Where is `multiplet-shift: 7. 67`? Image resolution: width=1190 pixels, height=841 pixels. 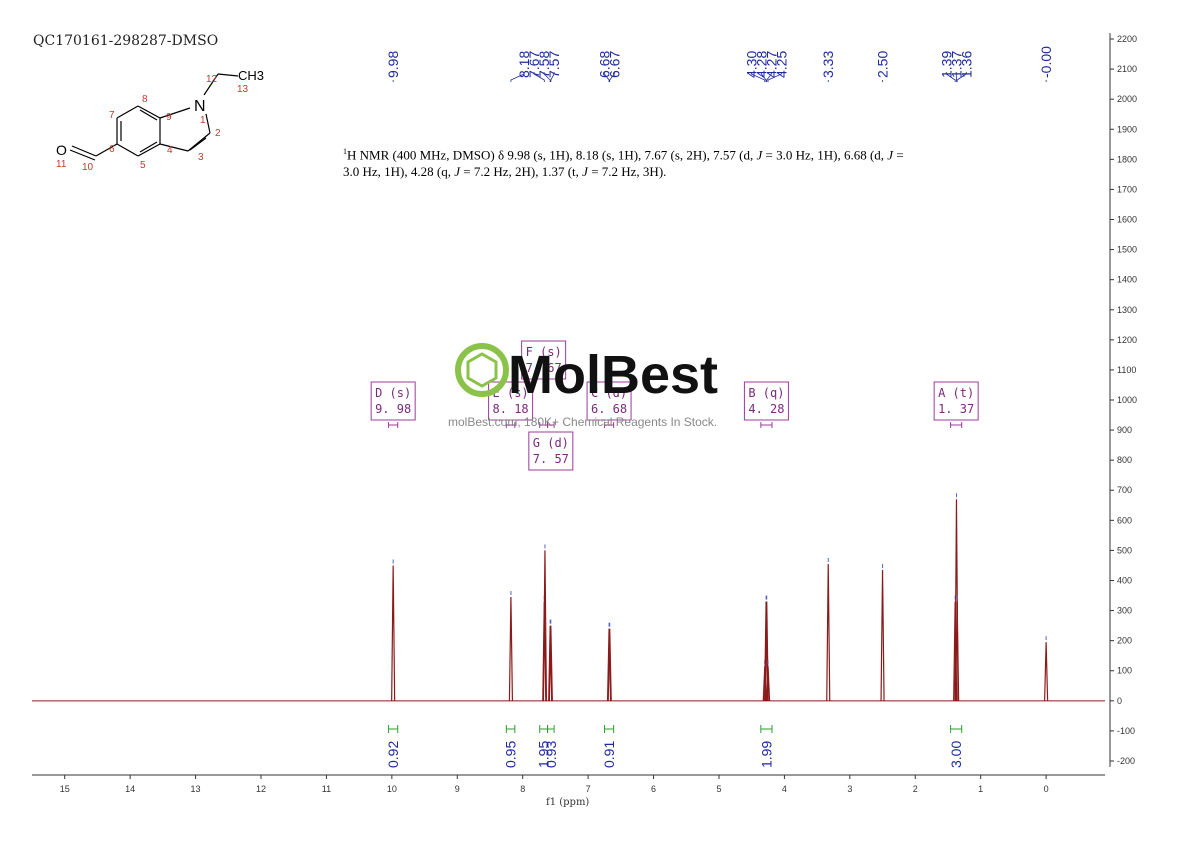 multiplet-shift: 7. 67 is located at coordinates (544, 368).